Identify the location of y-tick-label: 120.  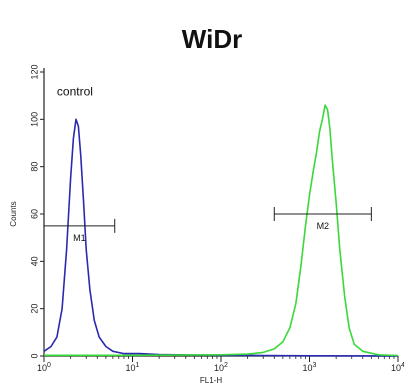
(34, 71).